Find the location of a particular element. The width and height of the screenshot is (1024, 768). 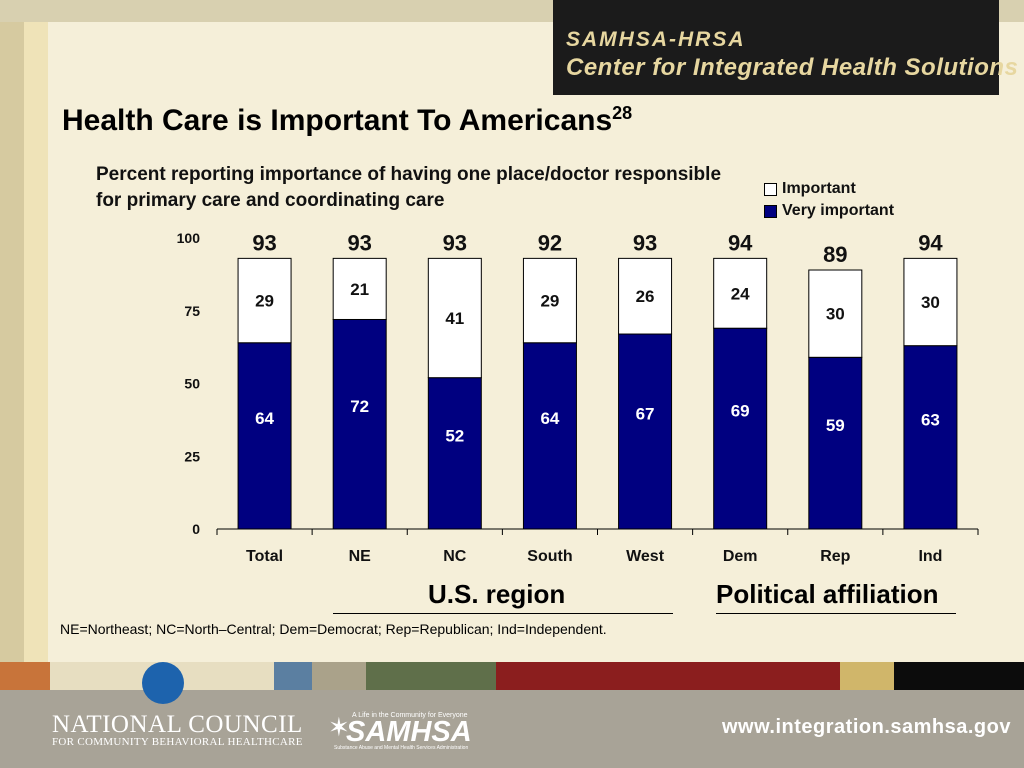

left-stripe is located at coordinates (36, 342).